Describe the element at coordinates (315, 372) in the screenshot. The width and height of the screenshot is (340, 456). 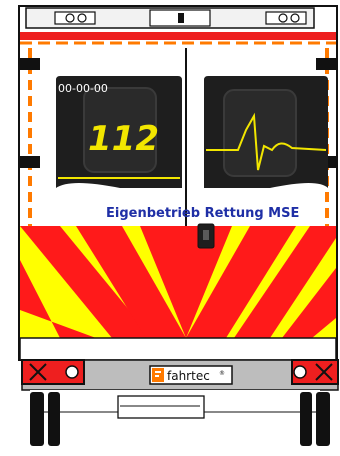
I see `tail-light-right` at that location.